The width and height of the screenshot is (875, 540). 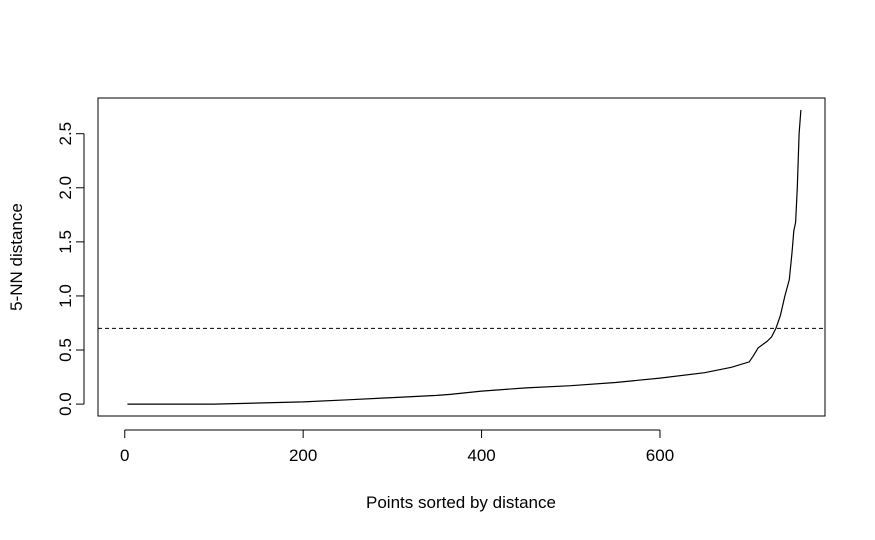 What do you see at coordinates (16, 257) in the screenshot?
I see `y-axis-title: 5-NN distance` at bounding box center [16, 257].